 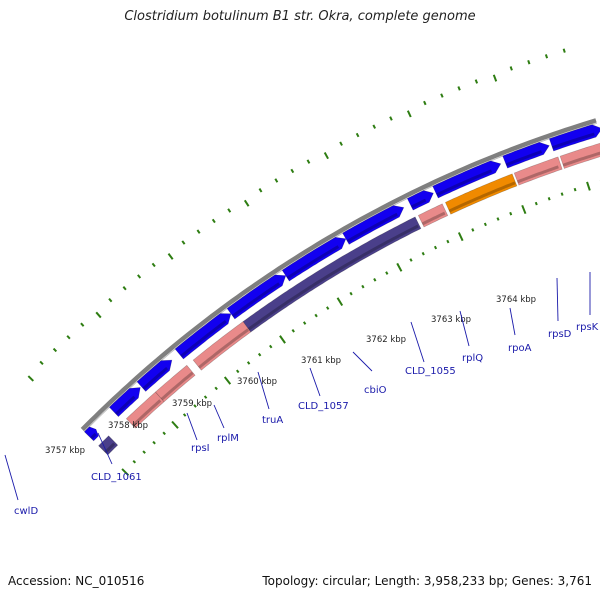 I want to click on scale-label: 3761 kbp, so click(x=321, y=361).